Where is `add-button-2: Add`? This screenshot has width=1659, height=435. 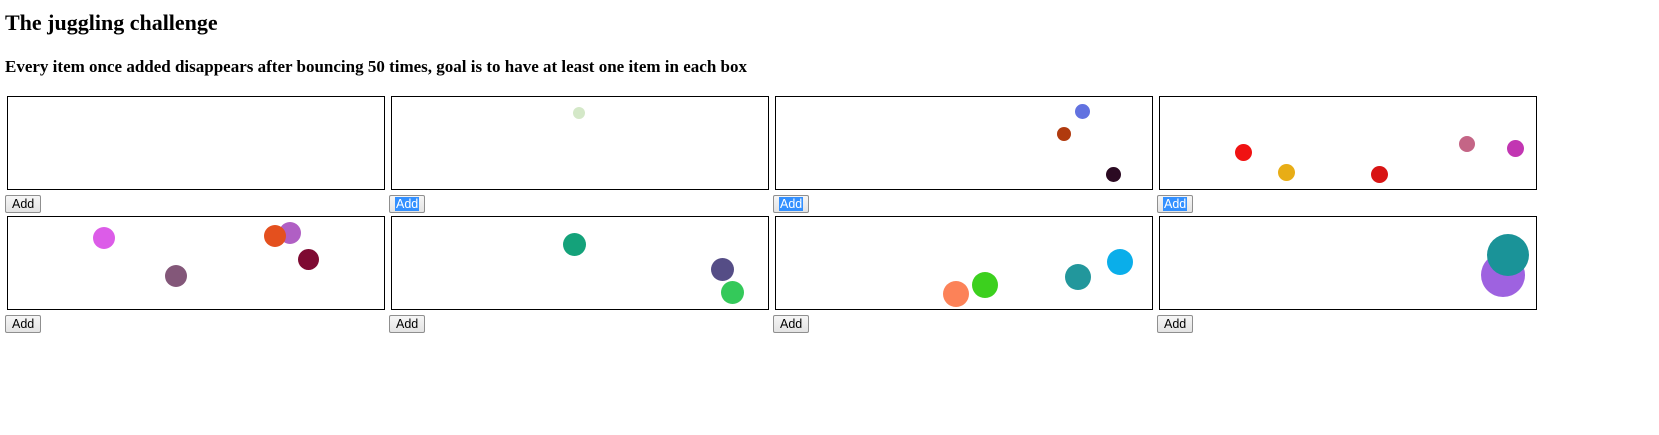 add-button-2: Add is located at coordinates (407, 204).